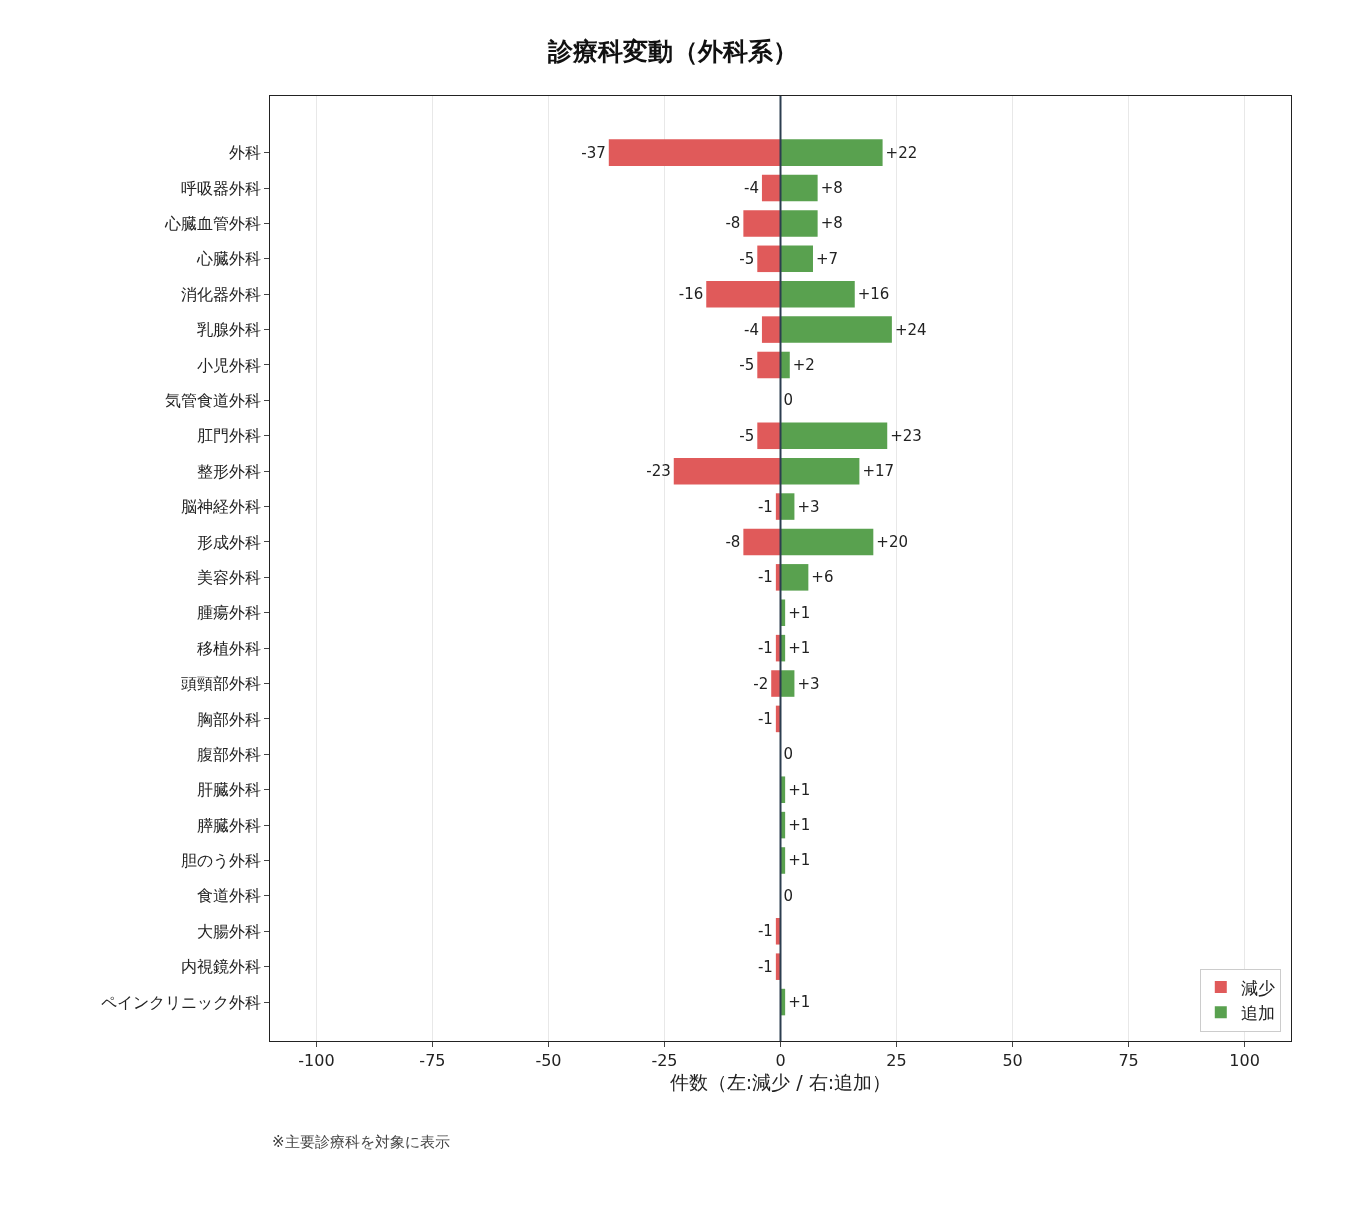  What do you see at coordinates (593, 152) in the screenshot?
I see `data-label: -37` at bounding box center [593, 152].